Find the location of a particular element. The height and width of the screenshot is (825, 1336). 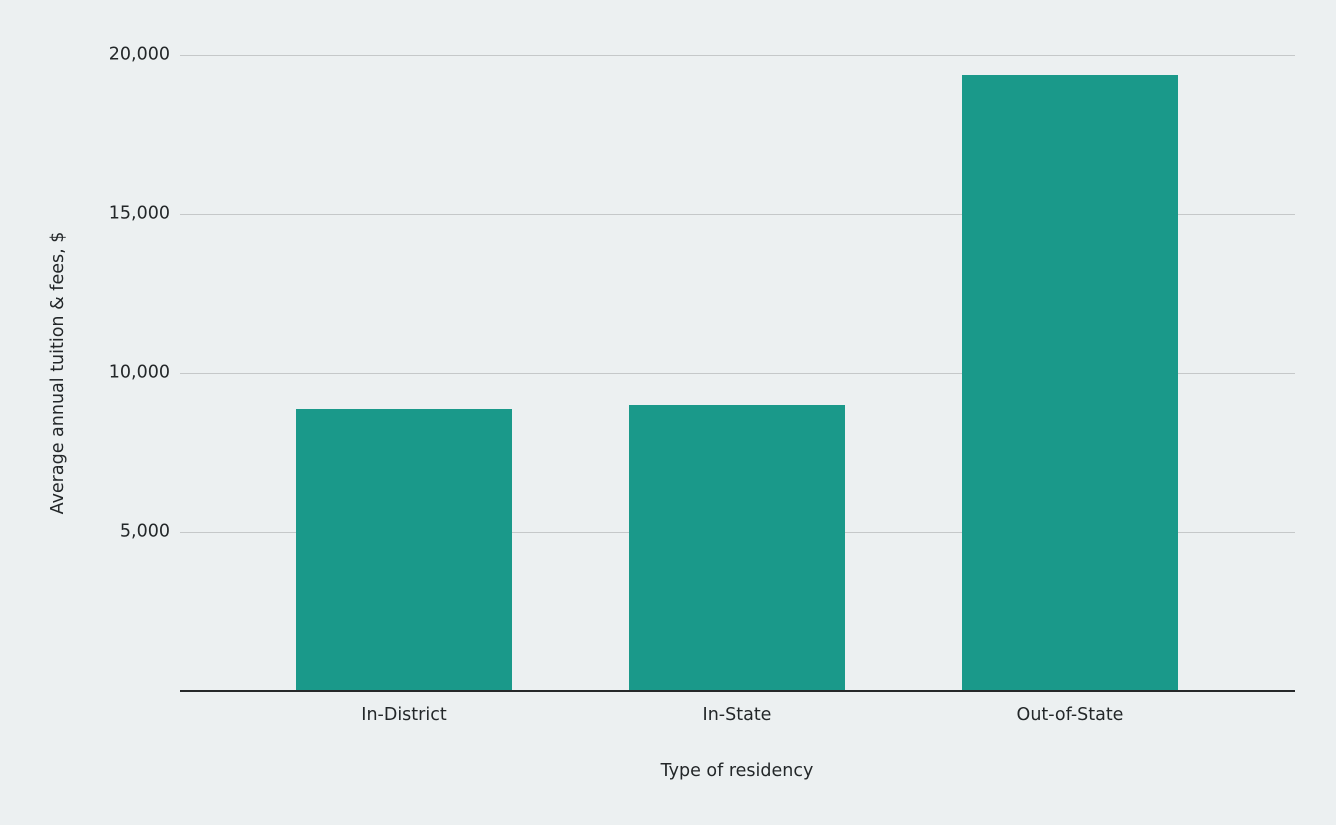

x-tick-label: Out-of-State is located at coordinates (1070, 715).